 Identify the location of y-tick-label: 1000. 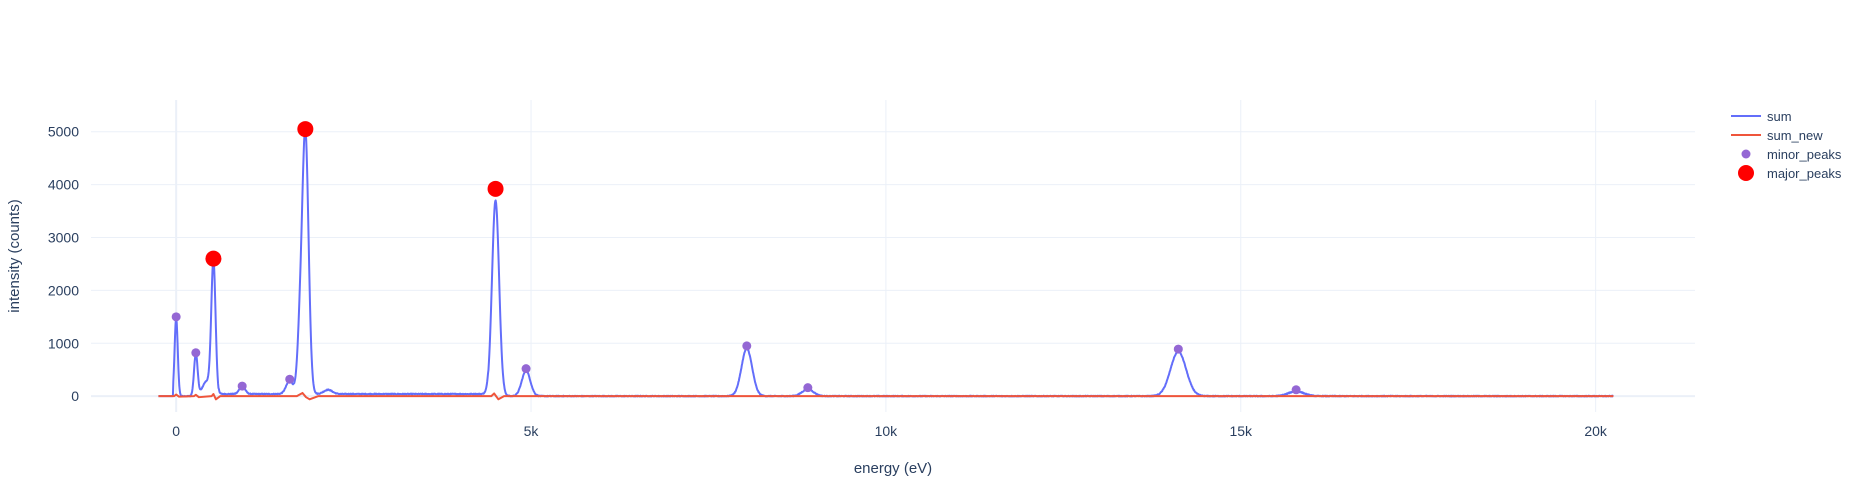
(63, 343).